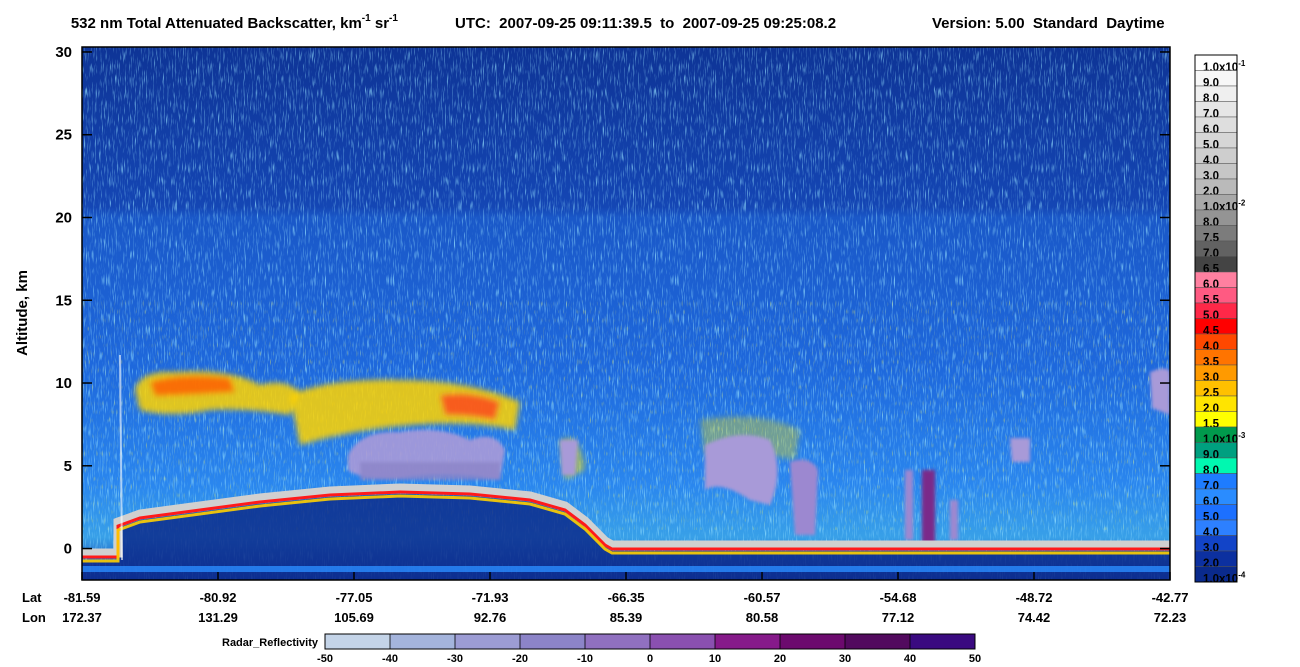 This screenshot has height=667, width=1300. Describe the element at coordinates (1048, 23) in the screenshot. I see `version: Version: 5.00 Standard Daytime` at that location.